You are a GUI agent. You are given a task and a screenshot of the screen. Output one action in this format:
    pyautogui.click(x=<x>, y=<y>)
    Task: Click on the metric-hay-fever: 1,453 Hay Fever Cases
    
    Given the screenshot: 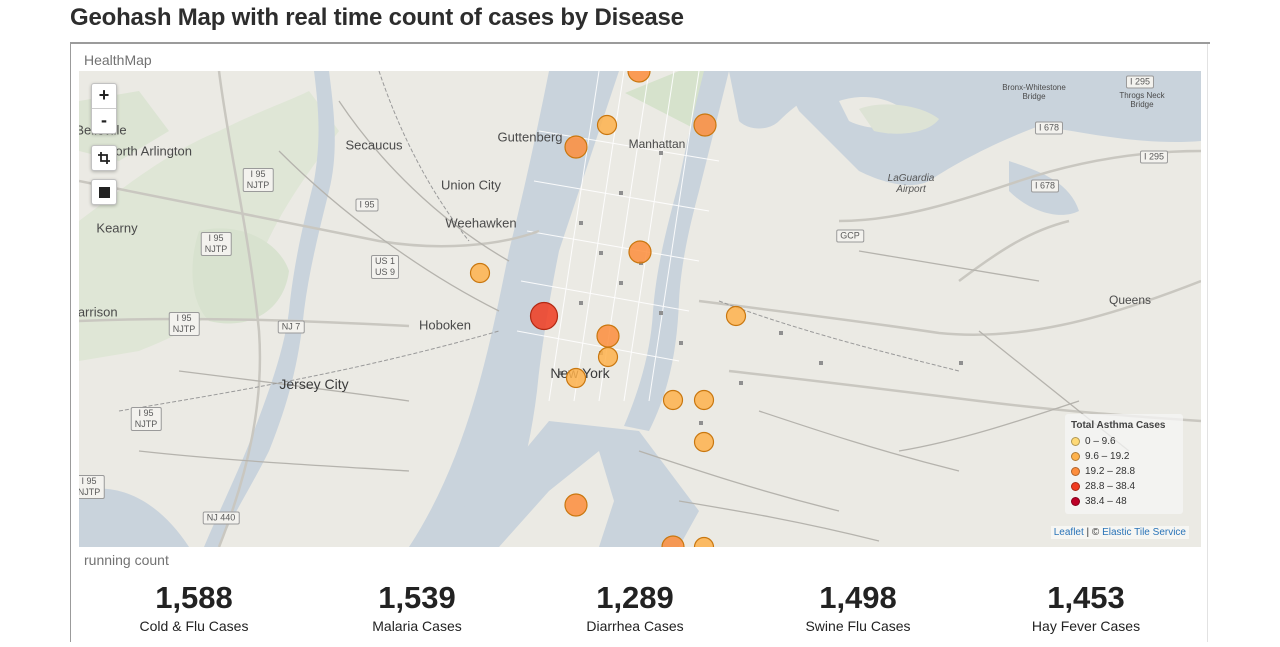 What is the action you would take?
    pyautogui.click(x=1086, y=607)
    